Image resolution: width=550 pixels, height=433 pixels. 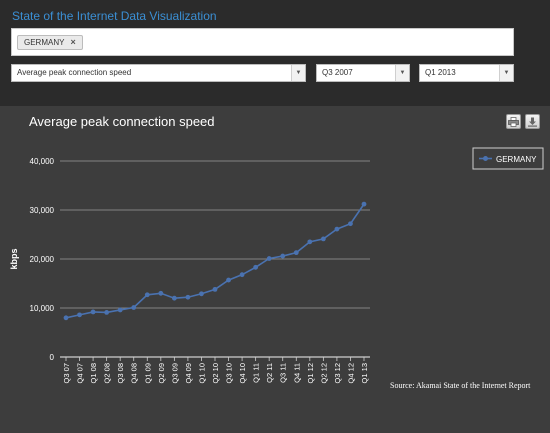 I want to click on legend-label-germany: GERMANY, so click(x=516, y=159).